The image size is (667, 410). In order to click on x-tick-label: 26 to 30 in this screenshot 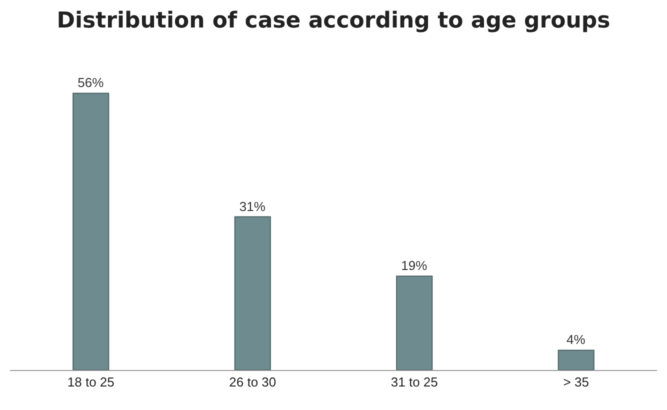, I will do `click(252, 382)`.